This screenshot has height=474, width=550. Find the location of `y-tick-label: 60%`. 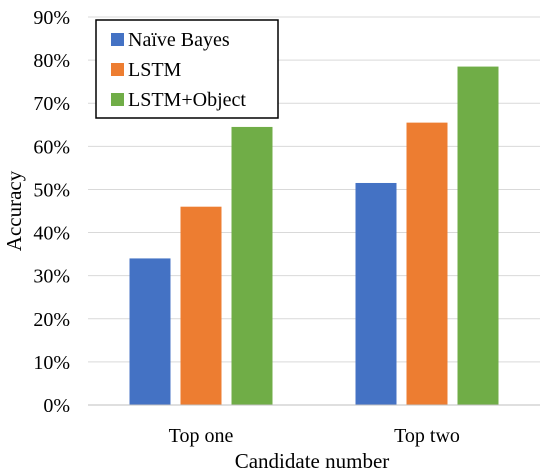

y-tick-label: 60% is located at coordinates (51, 147).